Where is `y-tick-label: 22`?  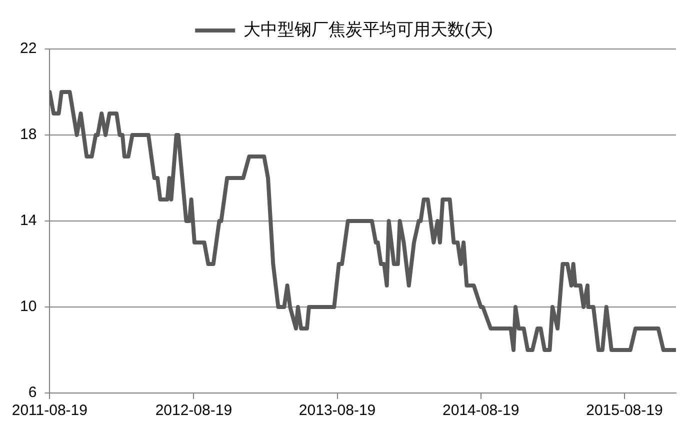 y-tick-label: 22 is located at coordinates (28, 49).